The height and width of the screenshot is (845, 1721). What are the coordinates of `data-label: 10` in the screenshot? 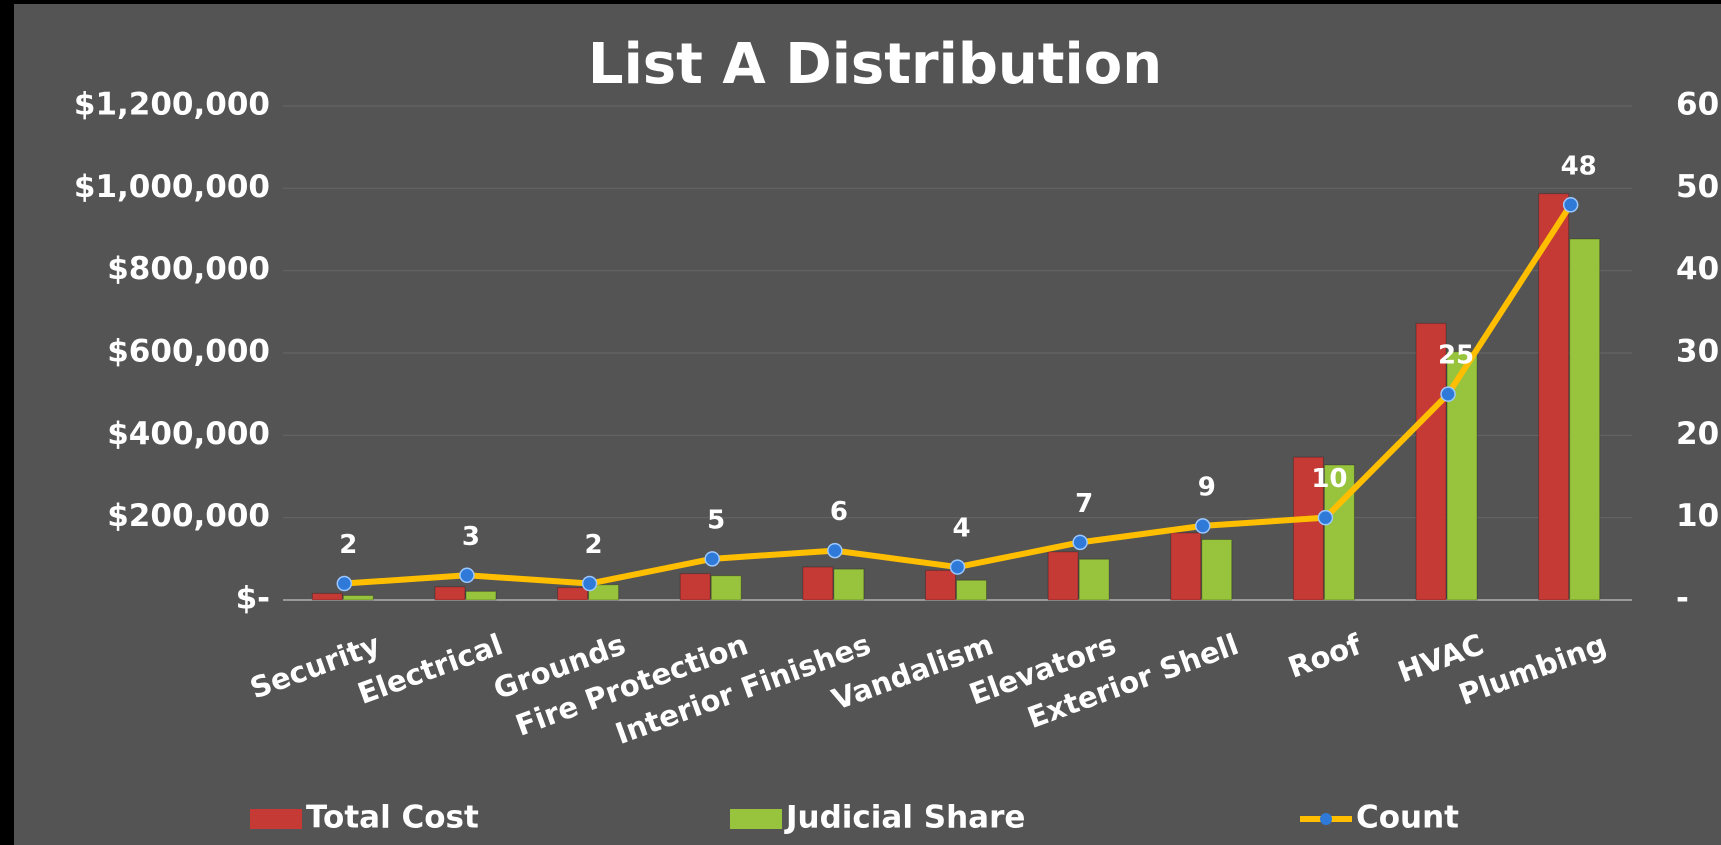 It's located at (1329, 479).